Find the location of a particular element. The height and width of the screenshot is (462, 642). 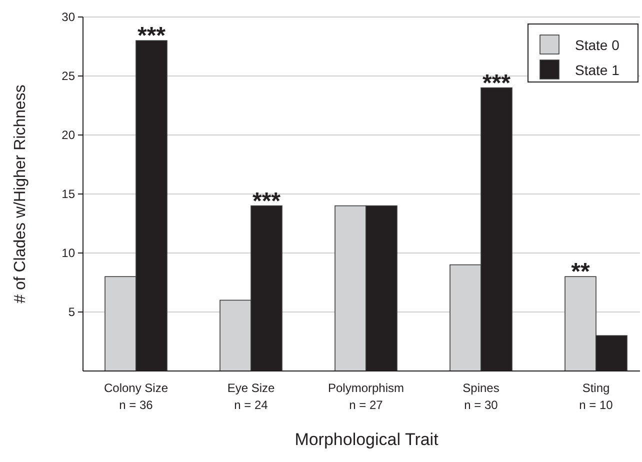

y-tick-label: 25 is located at coordinates (69, 76).